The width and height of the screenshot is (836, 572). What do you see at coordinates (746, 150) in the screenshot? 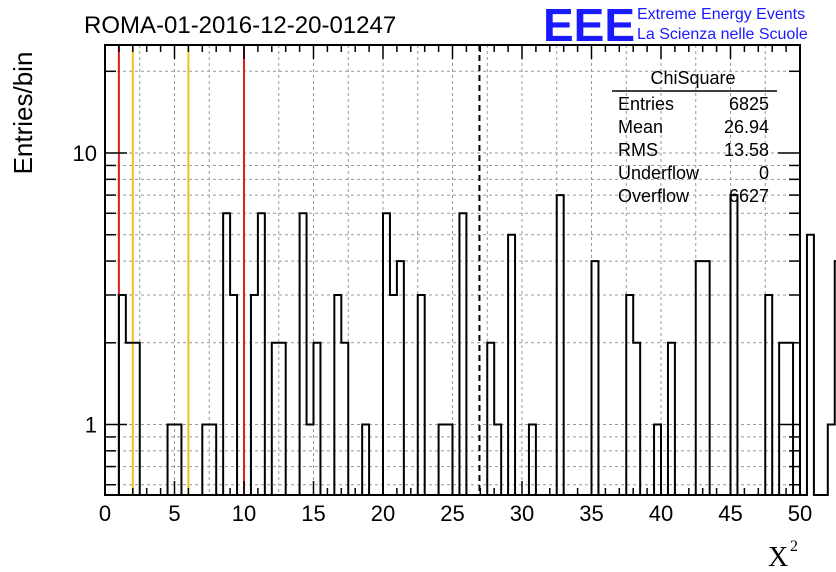
I see `stats-value-rms: 13.58` at bounding box center [746, 150].